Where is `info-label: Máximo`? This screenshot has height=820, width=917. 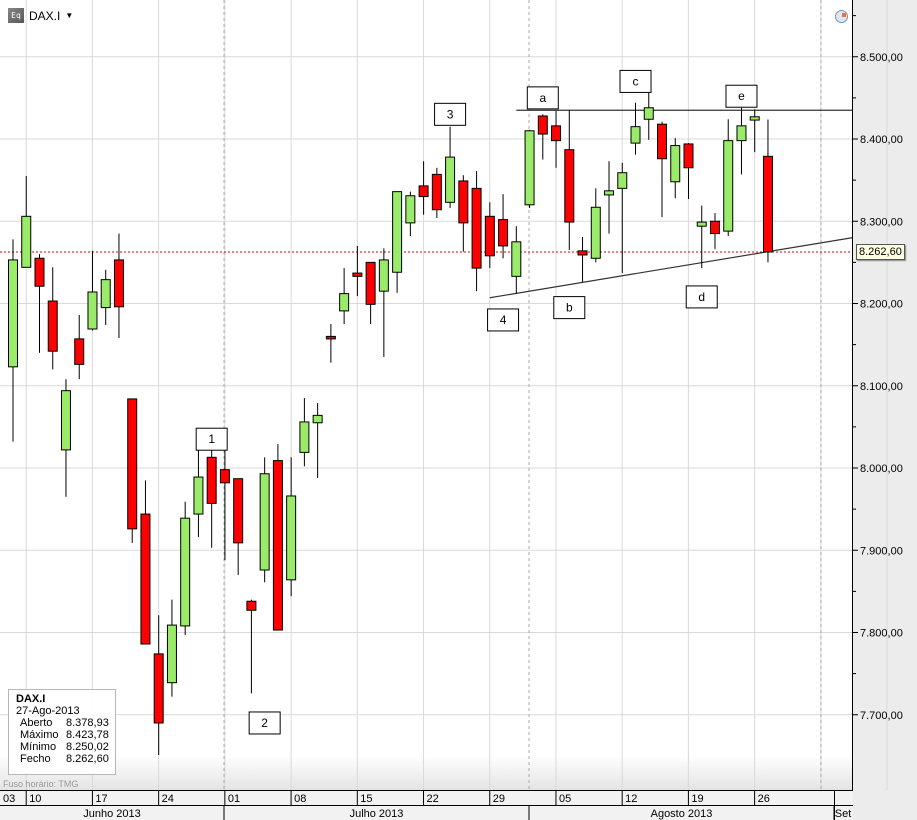 info-label: Máximo is located at coordinates (39, 735).